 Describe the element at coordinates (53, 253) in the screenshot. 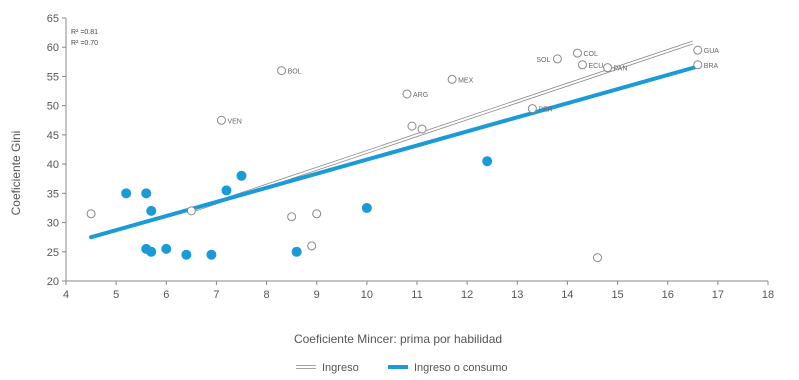

I see `y-tick-label: 25` at that location.